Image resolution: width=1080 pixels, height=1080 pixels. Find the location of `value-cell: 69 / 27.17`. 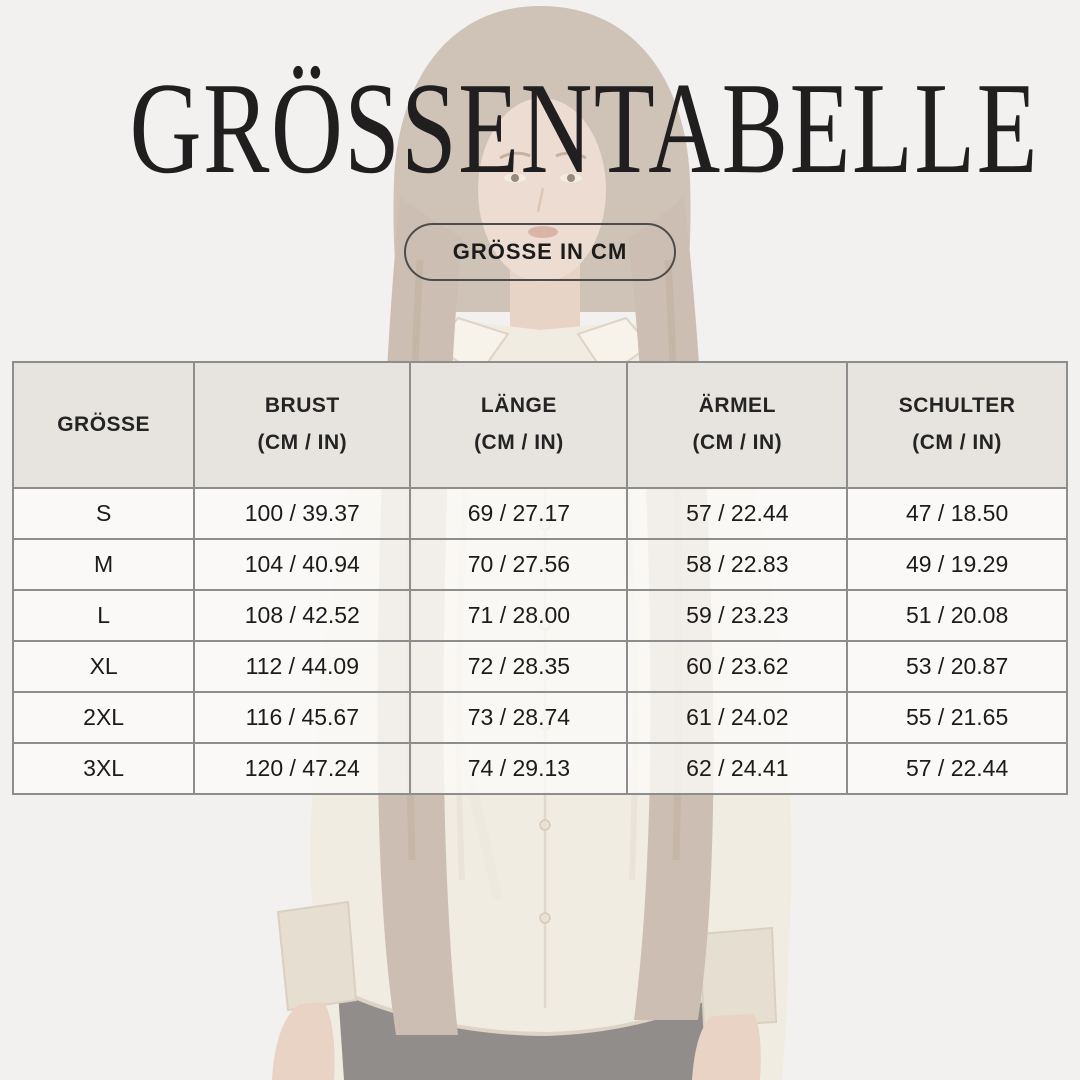

value-cell: 69 / 27.17 is located at coordinates (519, 513).